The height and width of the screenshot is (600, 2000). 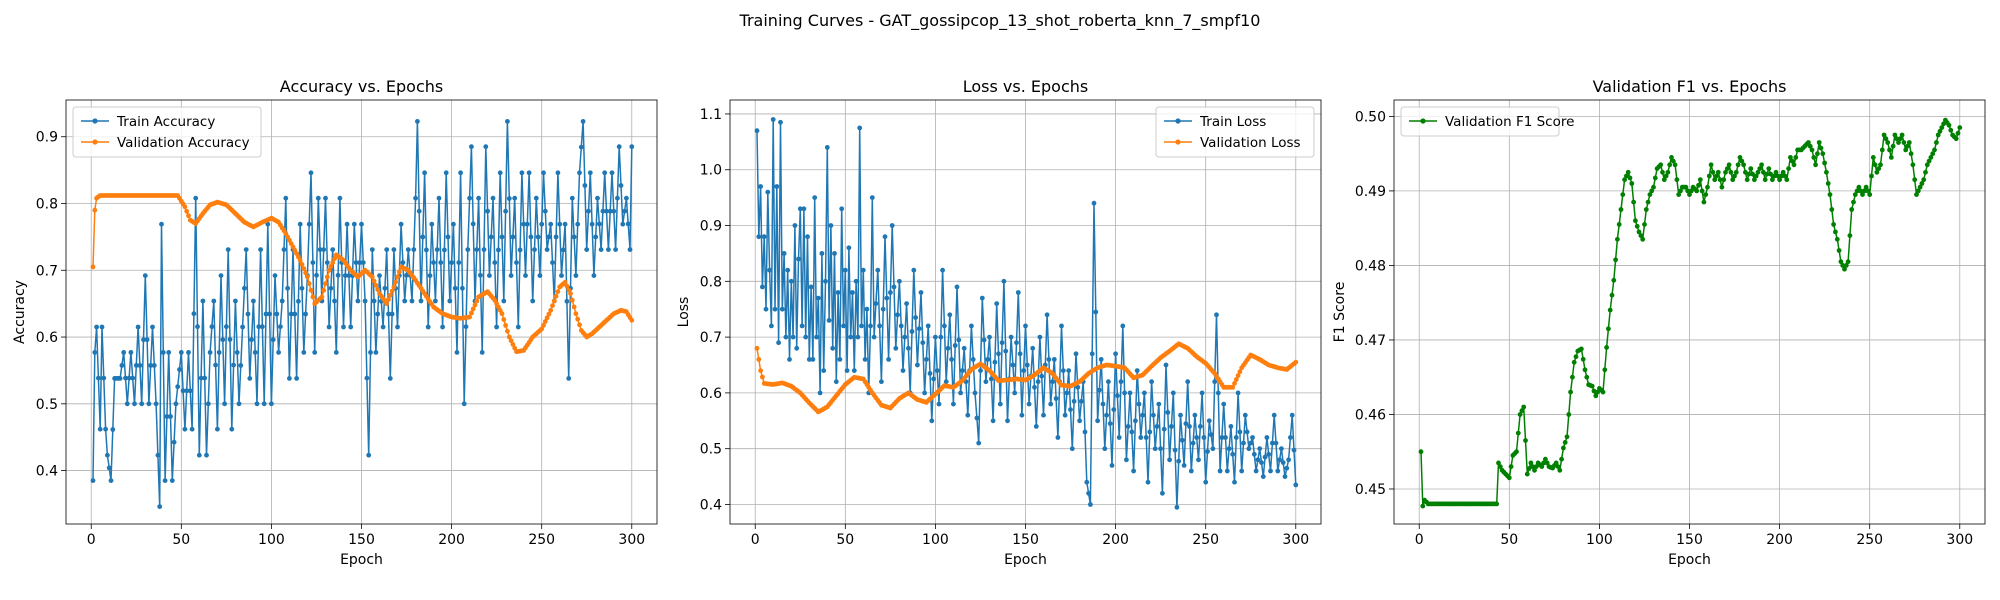 What do you see at coordinates (362, 274) in the screenshot?
I see `series-validation-accuracy` at bounding box center [362, 274].